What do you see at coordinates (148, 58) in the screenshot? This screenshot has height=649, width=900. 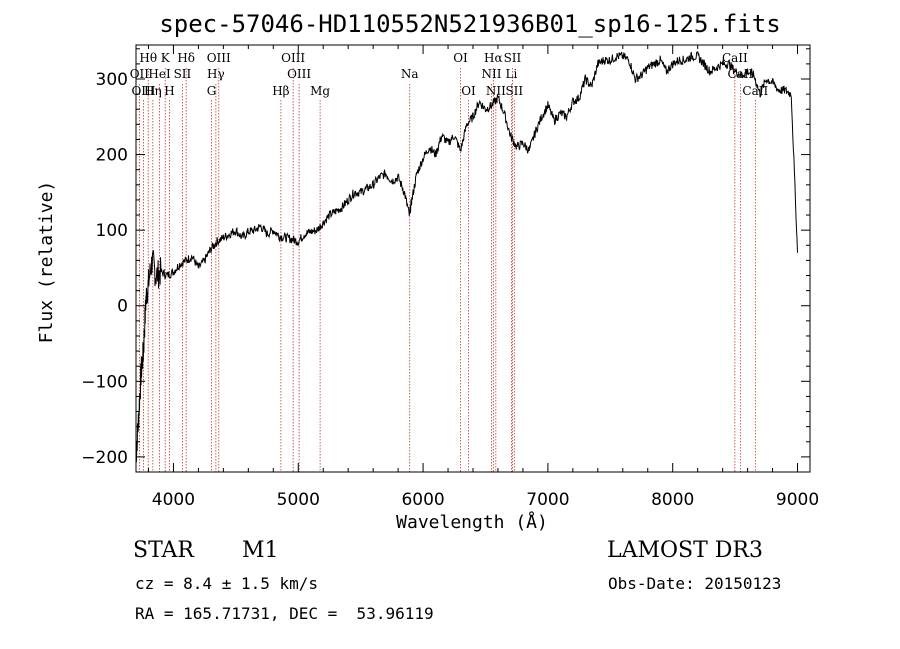 I see `spectral-line-label: Hθ` at bounding box center [148, 58].